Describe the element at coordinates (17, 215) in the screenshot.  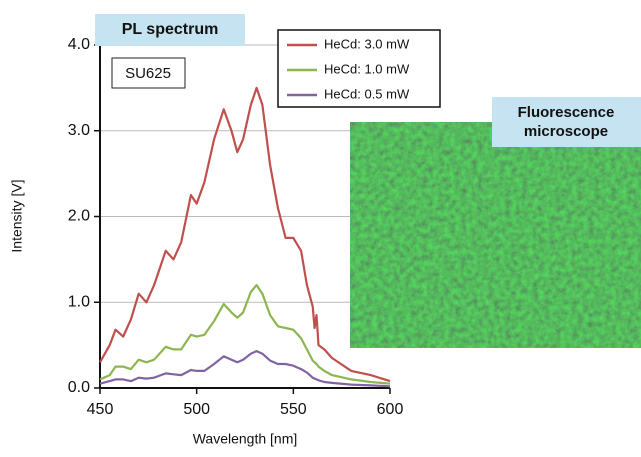
I see `y-axis-label: Intensity [V]` at that location.